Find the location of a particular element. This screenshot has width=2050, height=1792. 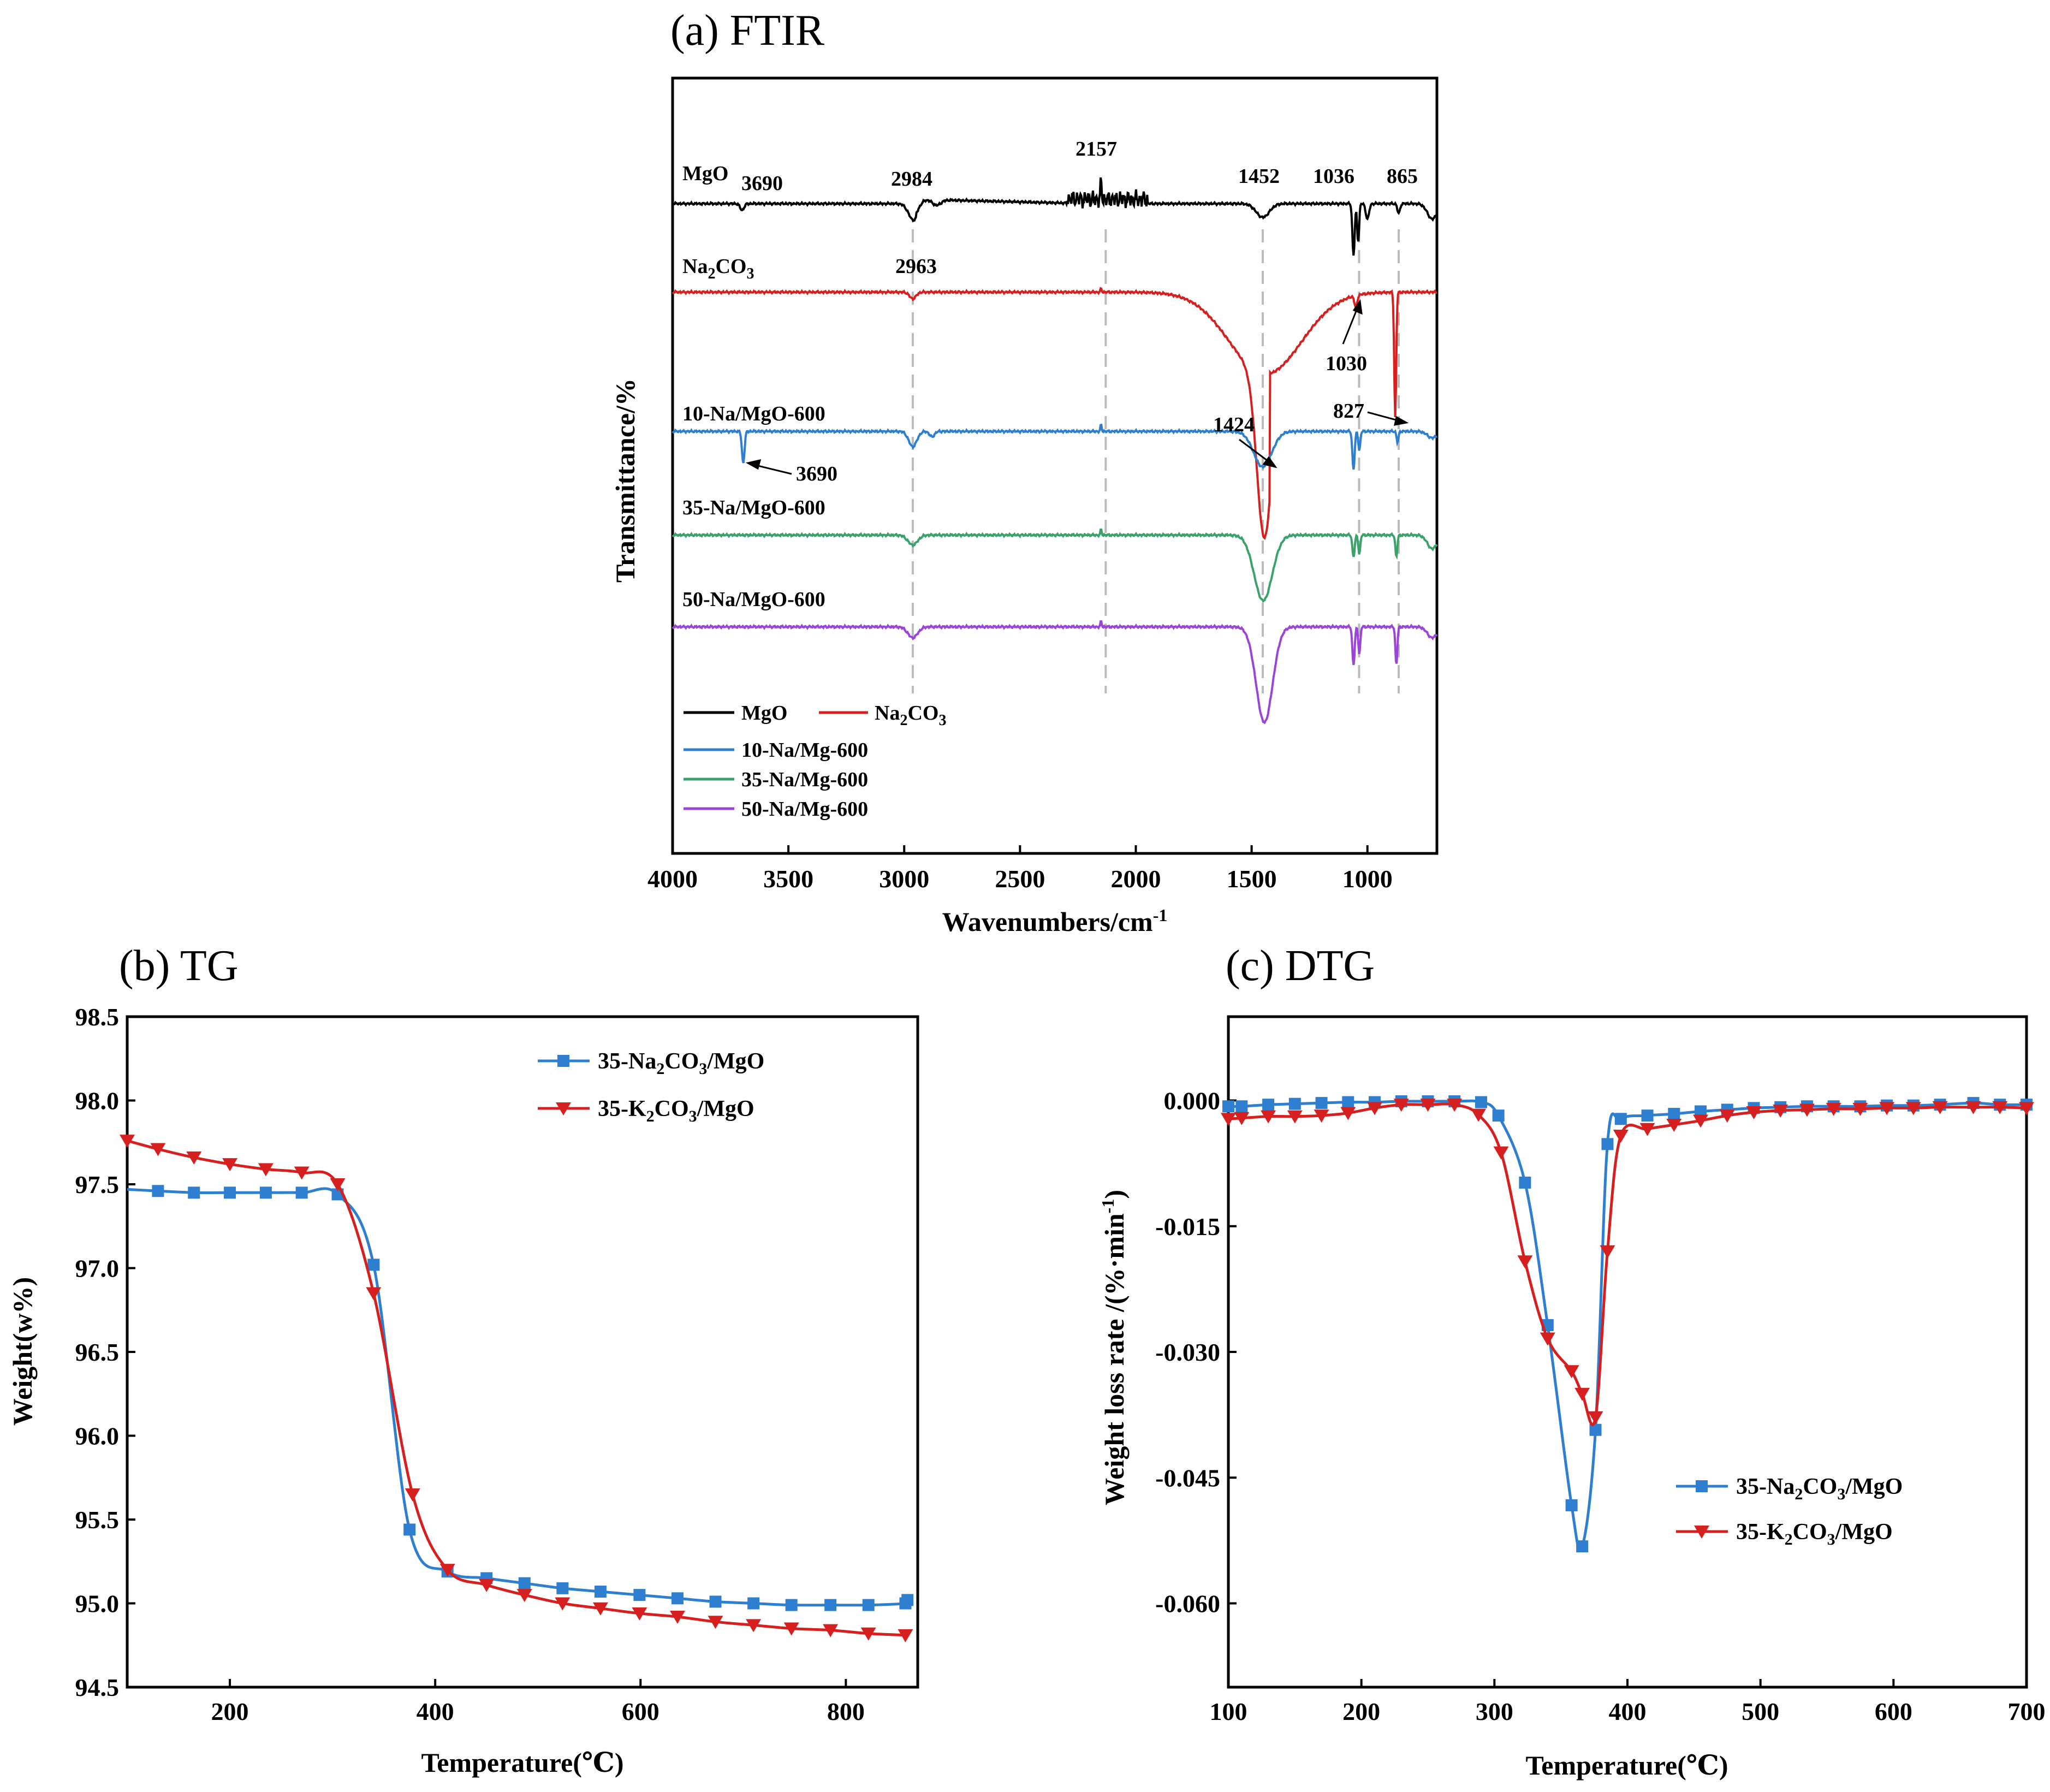

dtg-legend-text-k: 35-K2CO3/MgO is located at coordinates (1814, 1534).